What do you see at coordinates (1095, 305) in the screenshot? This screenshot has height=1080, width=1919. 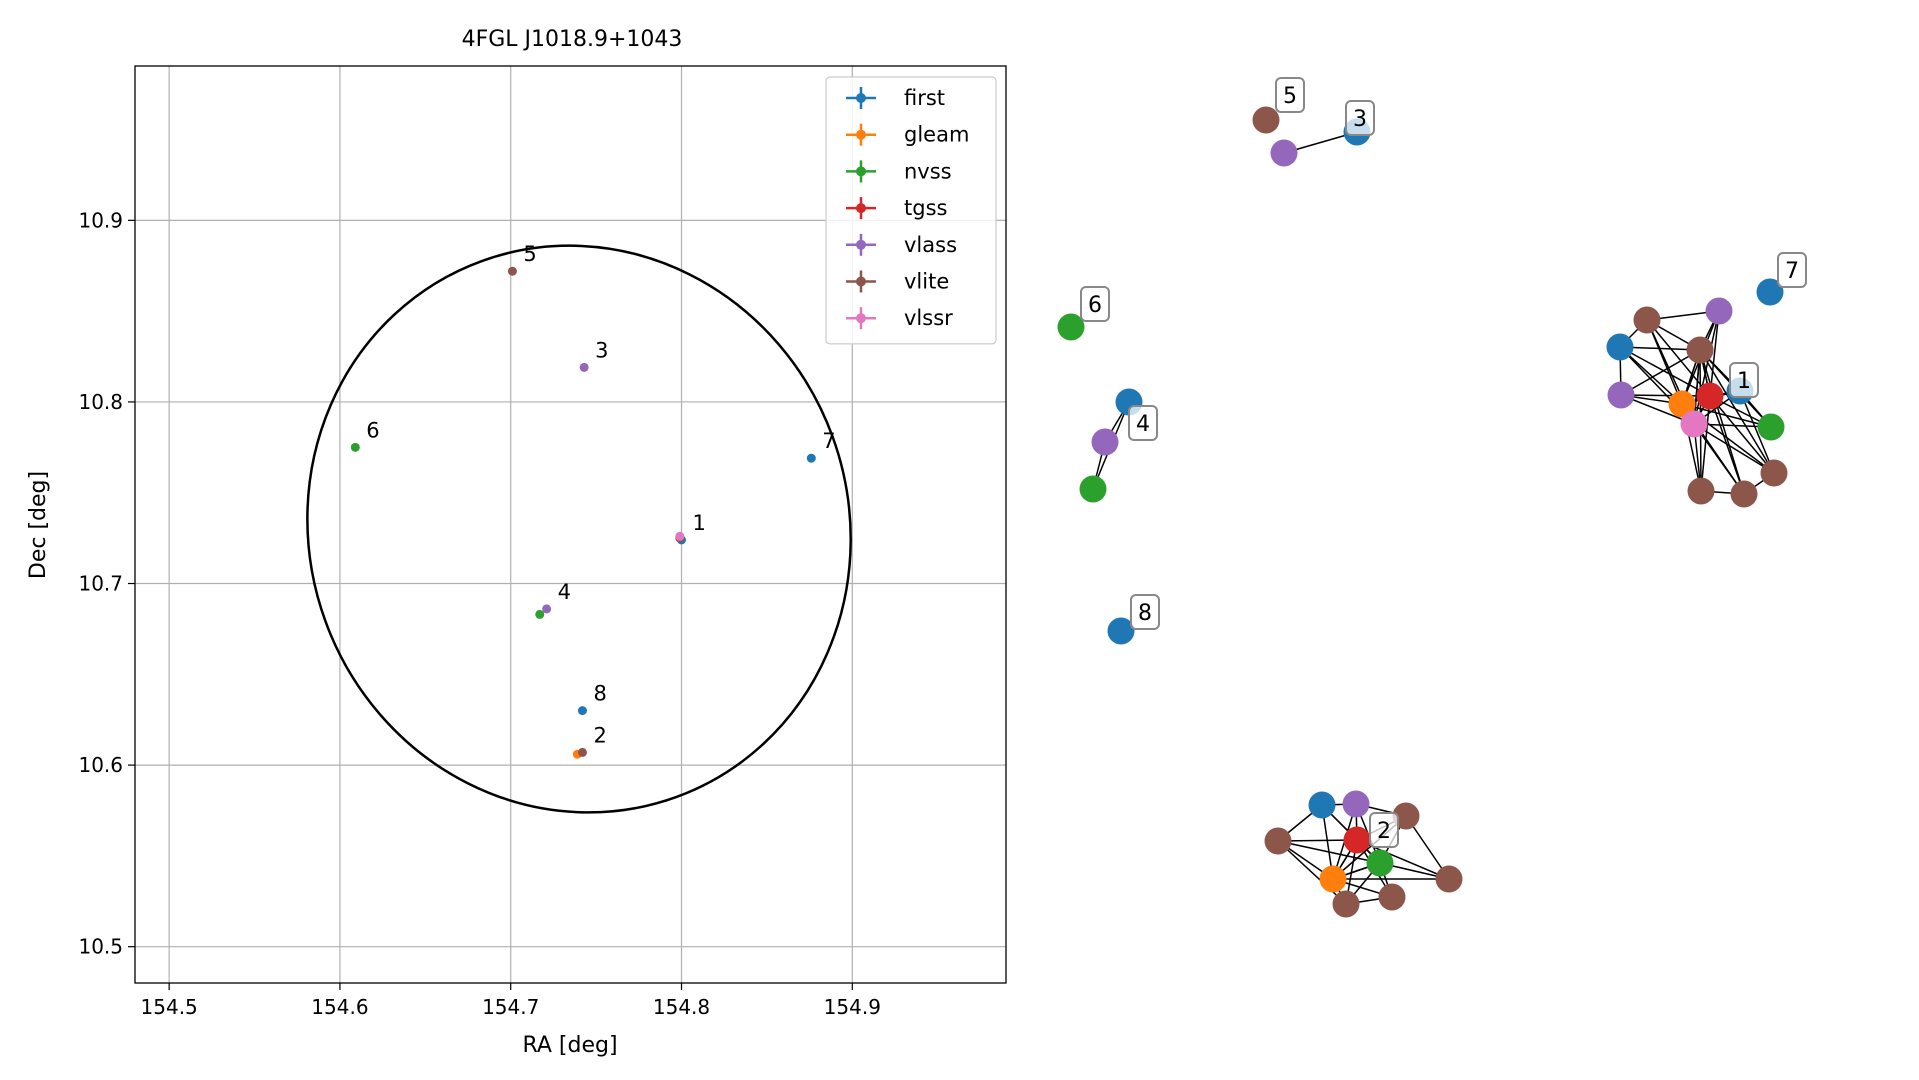 I see `network-label-text: 6` at bounding box center [1095, 305].